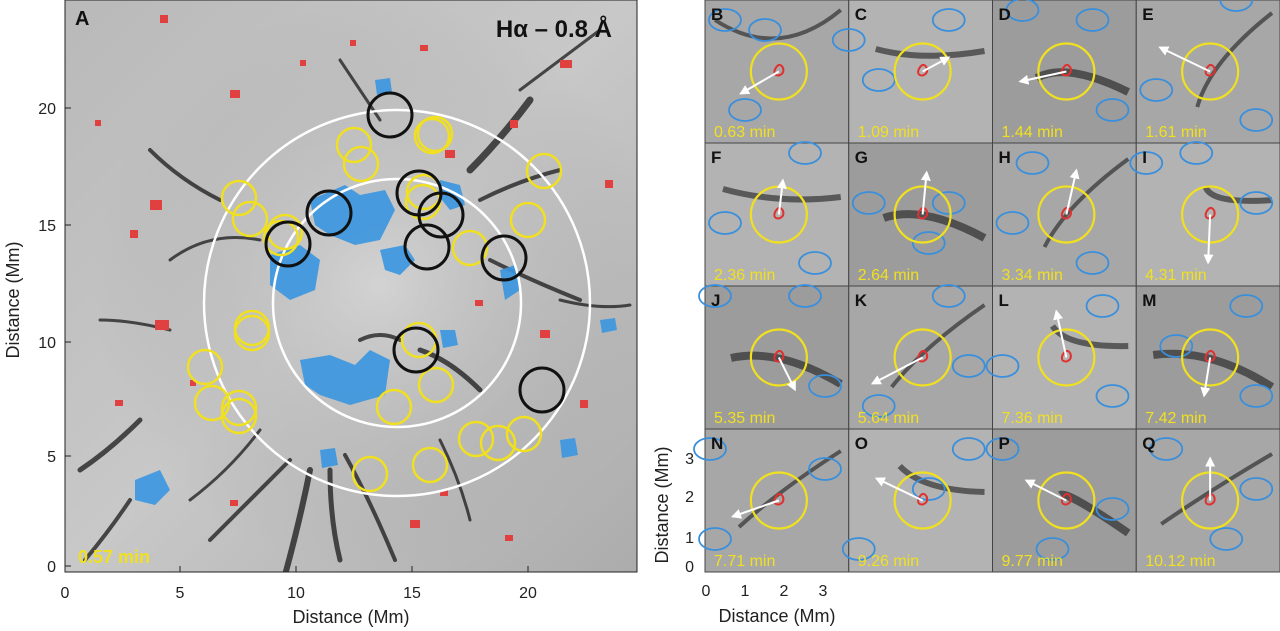  I want to click on small-panel-time: 3.34 min, so click(1032, 275).